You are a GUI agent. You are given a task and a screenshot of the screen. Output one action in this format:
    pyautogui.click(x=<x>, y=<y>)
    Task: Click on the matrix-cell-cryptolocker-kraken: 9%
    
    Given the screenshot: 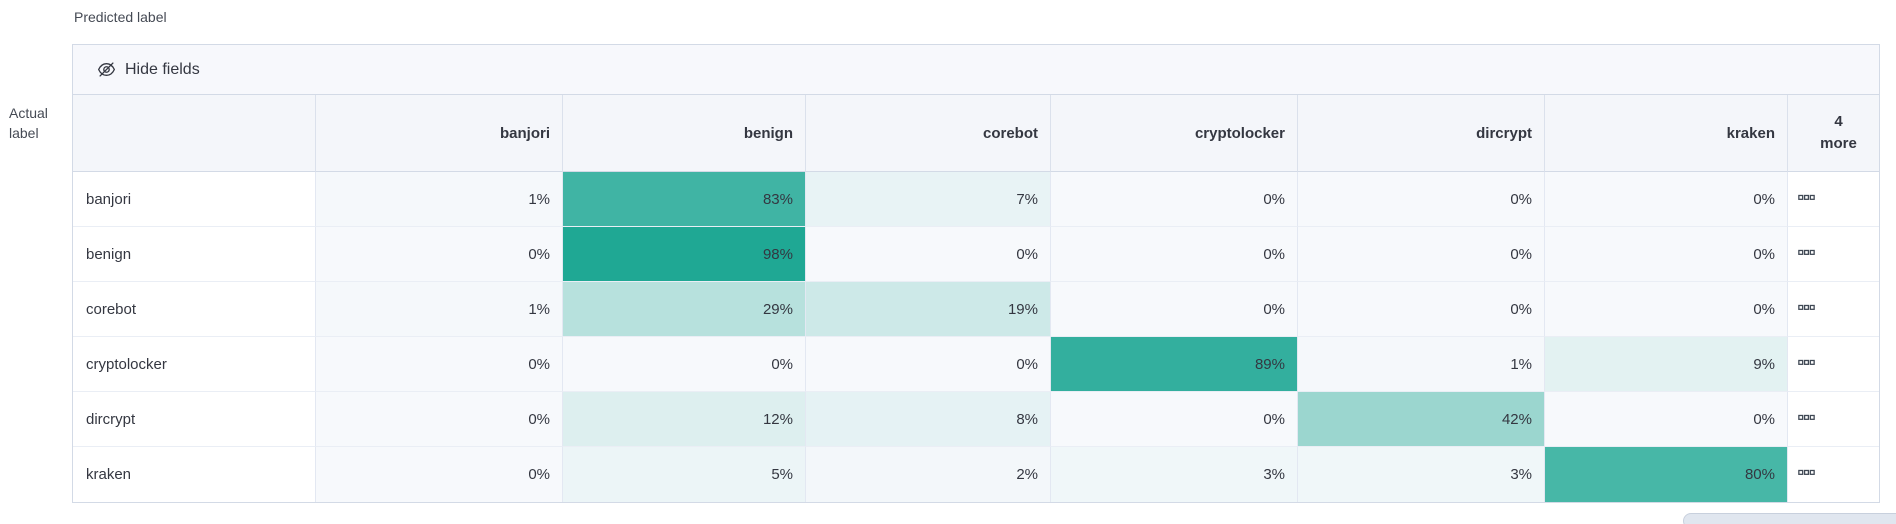 What is the action you would take?
    pyautogui.click(x=1666, y=364)
    